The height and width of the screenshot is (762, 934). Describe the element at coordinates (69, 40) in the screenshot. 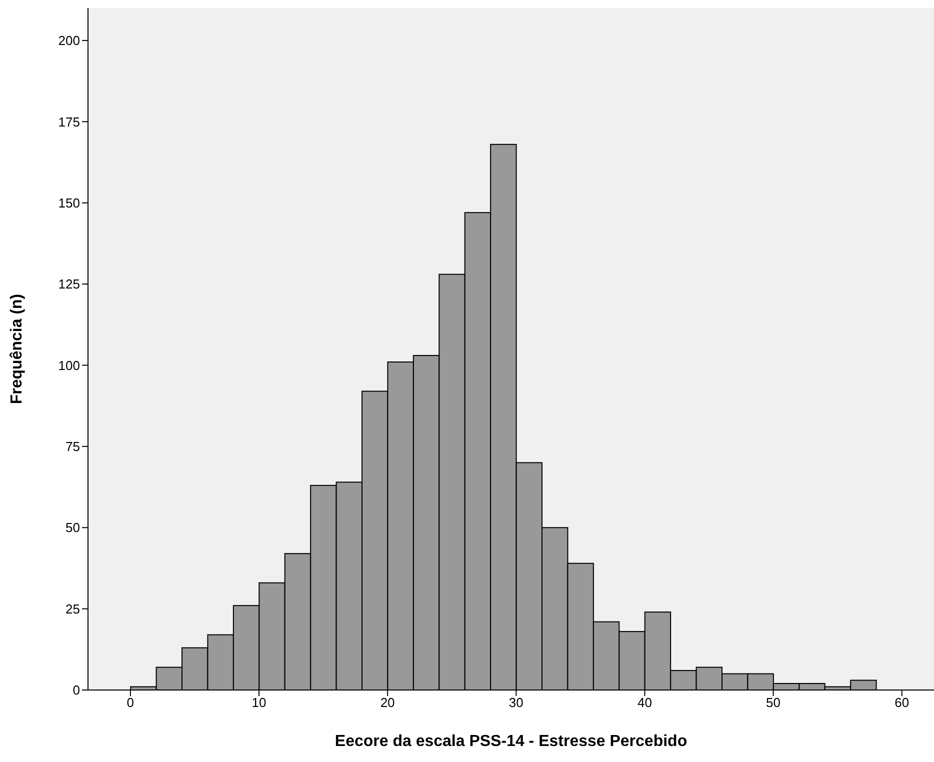

I see `y-tick-label: 200` at that location.